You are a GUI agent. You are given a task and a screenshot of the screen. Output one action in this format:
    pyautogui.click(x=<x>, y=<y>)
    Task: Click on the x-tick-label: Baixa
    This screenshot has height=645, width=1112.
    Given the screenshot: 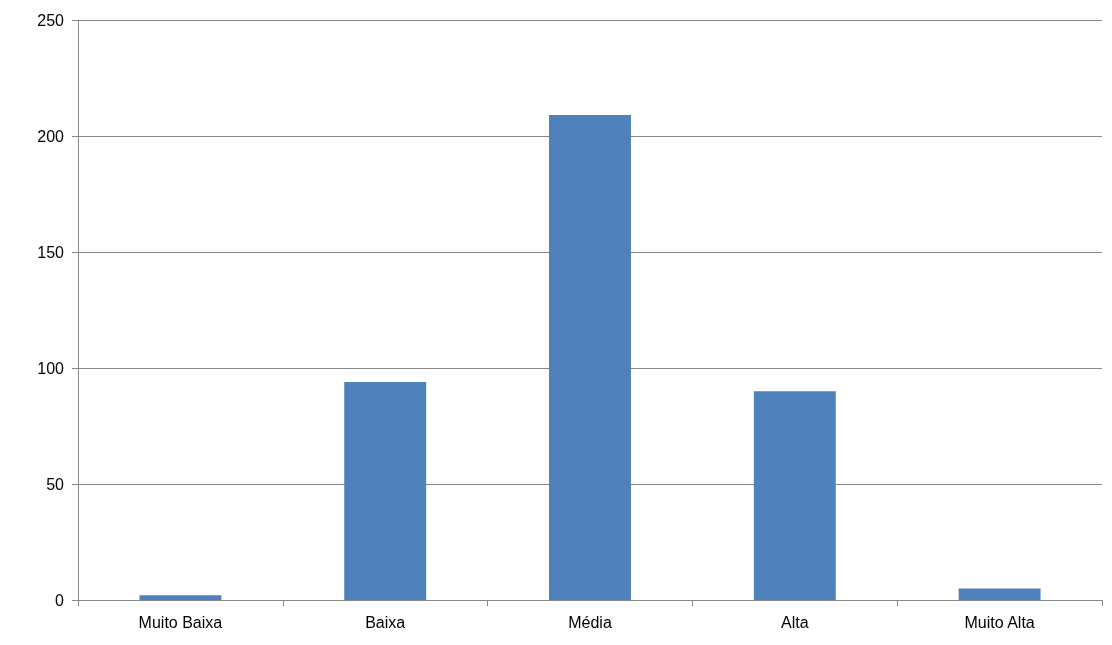 What is the action you would take?
    pyautogui.click(x=385, y=622)
    